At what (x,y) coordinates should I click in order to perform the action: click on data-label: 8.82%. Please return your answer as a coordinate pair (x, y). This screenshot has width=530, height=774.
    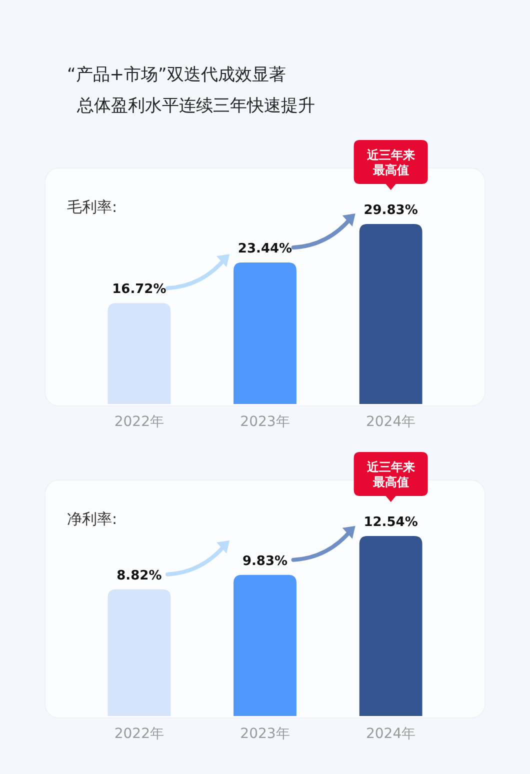
    Looking at the image, I should click on (139, 576).